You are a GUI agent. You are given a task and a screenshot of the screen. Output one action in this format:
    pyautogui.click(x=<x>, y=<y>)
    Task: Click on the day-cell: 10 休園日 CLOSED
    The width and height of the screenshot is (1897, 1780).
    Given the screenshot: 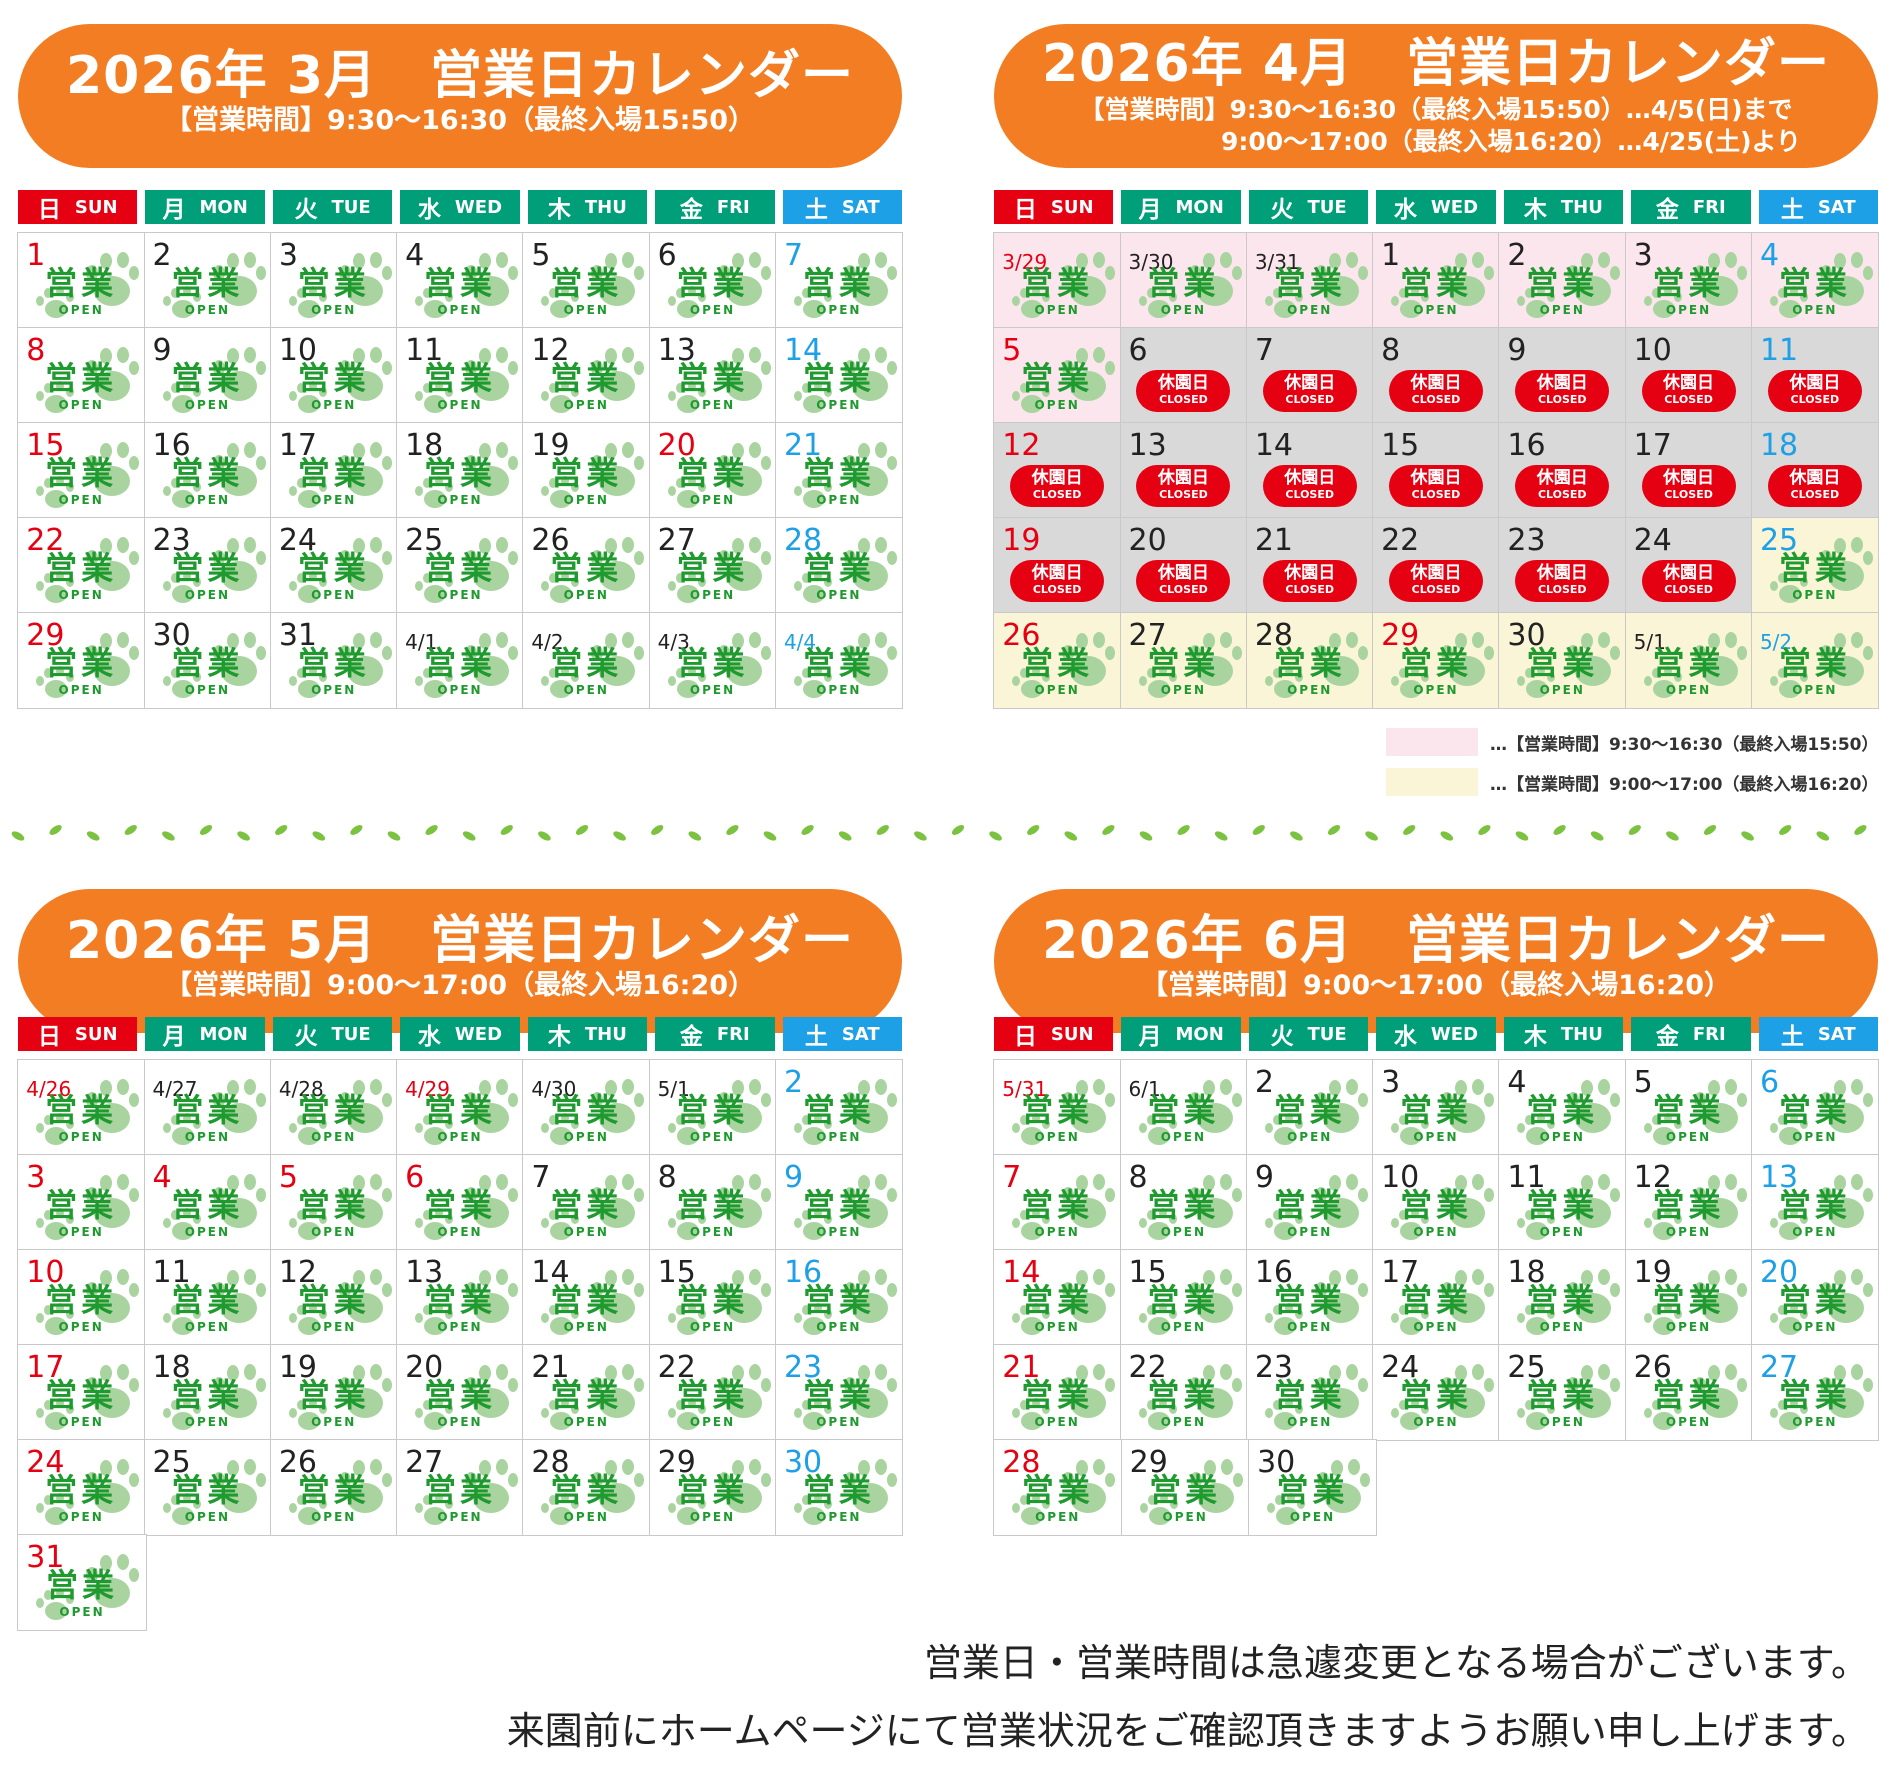 What is the action you would take?
    pyautogui.click(x=1688, y=375)
    